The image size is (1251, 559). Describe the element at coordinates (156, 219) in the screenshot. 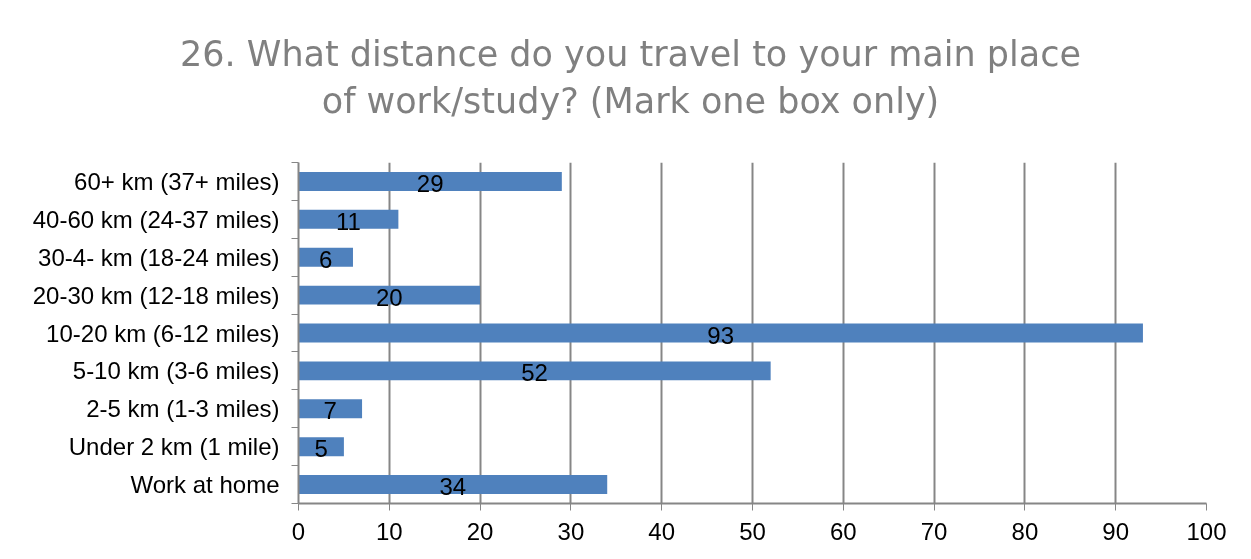

I see `y-tick-label: 40-60 km (24-37 miles)` at that location.